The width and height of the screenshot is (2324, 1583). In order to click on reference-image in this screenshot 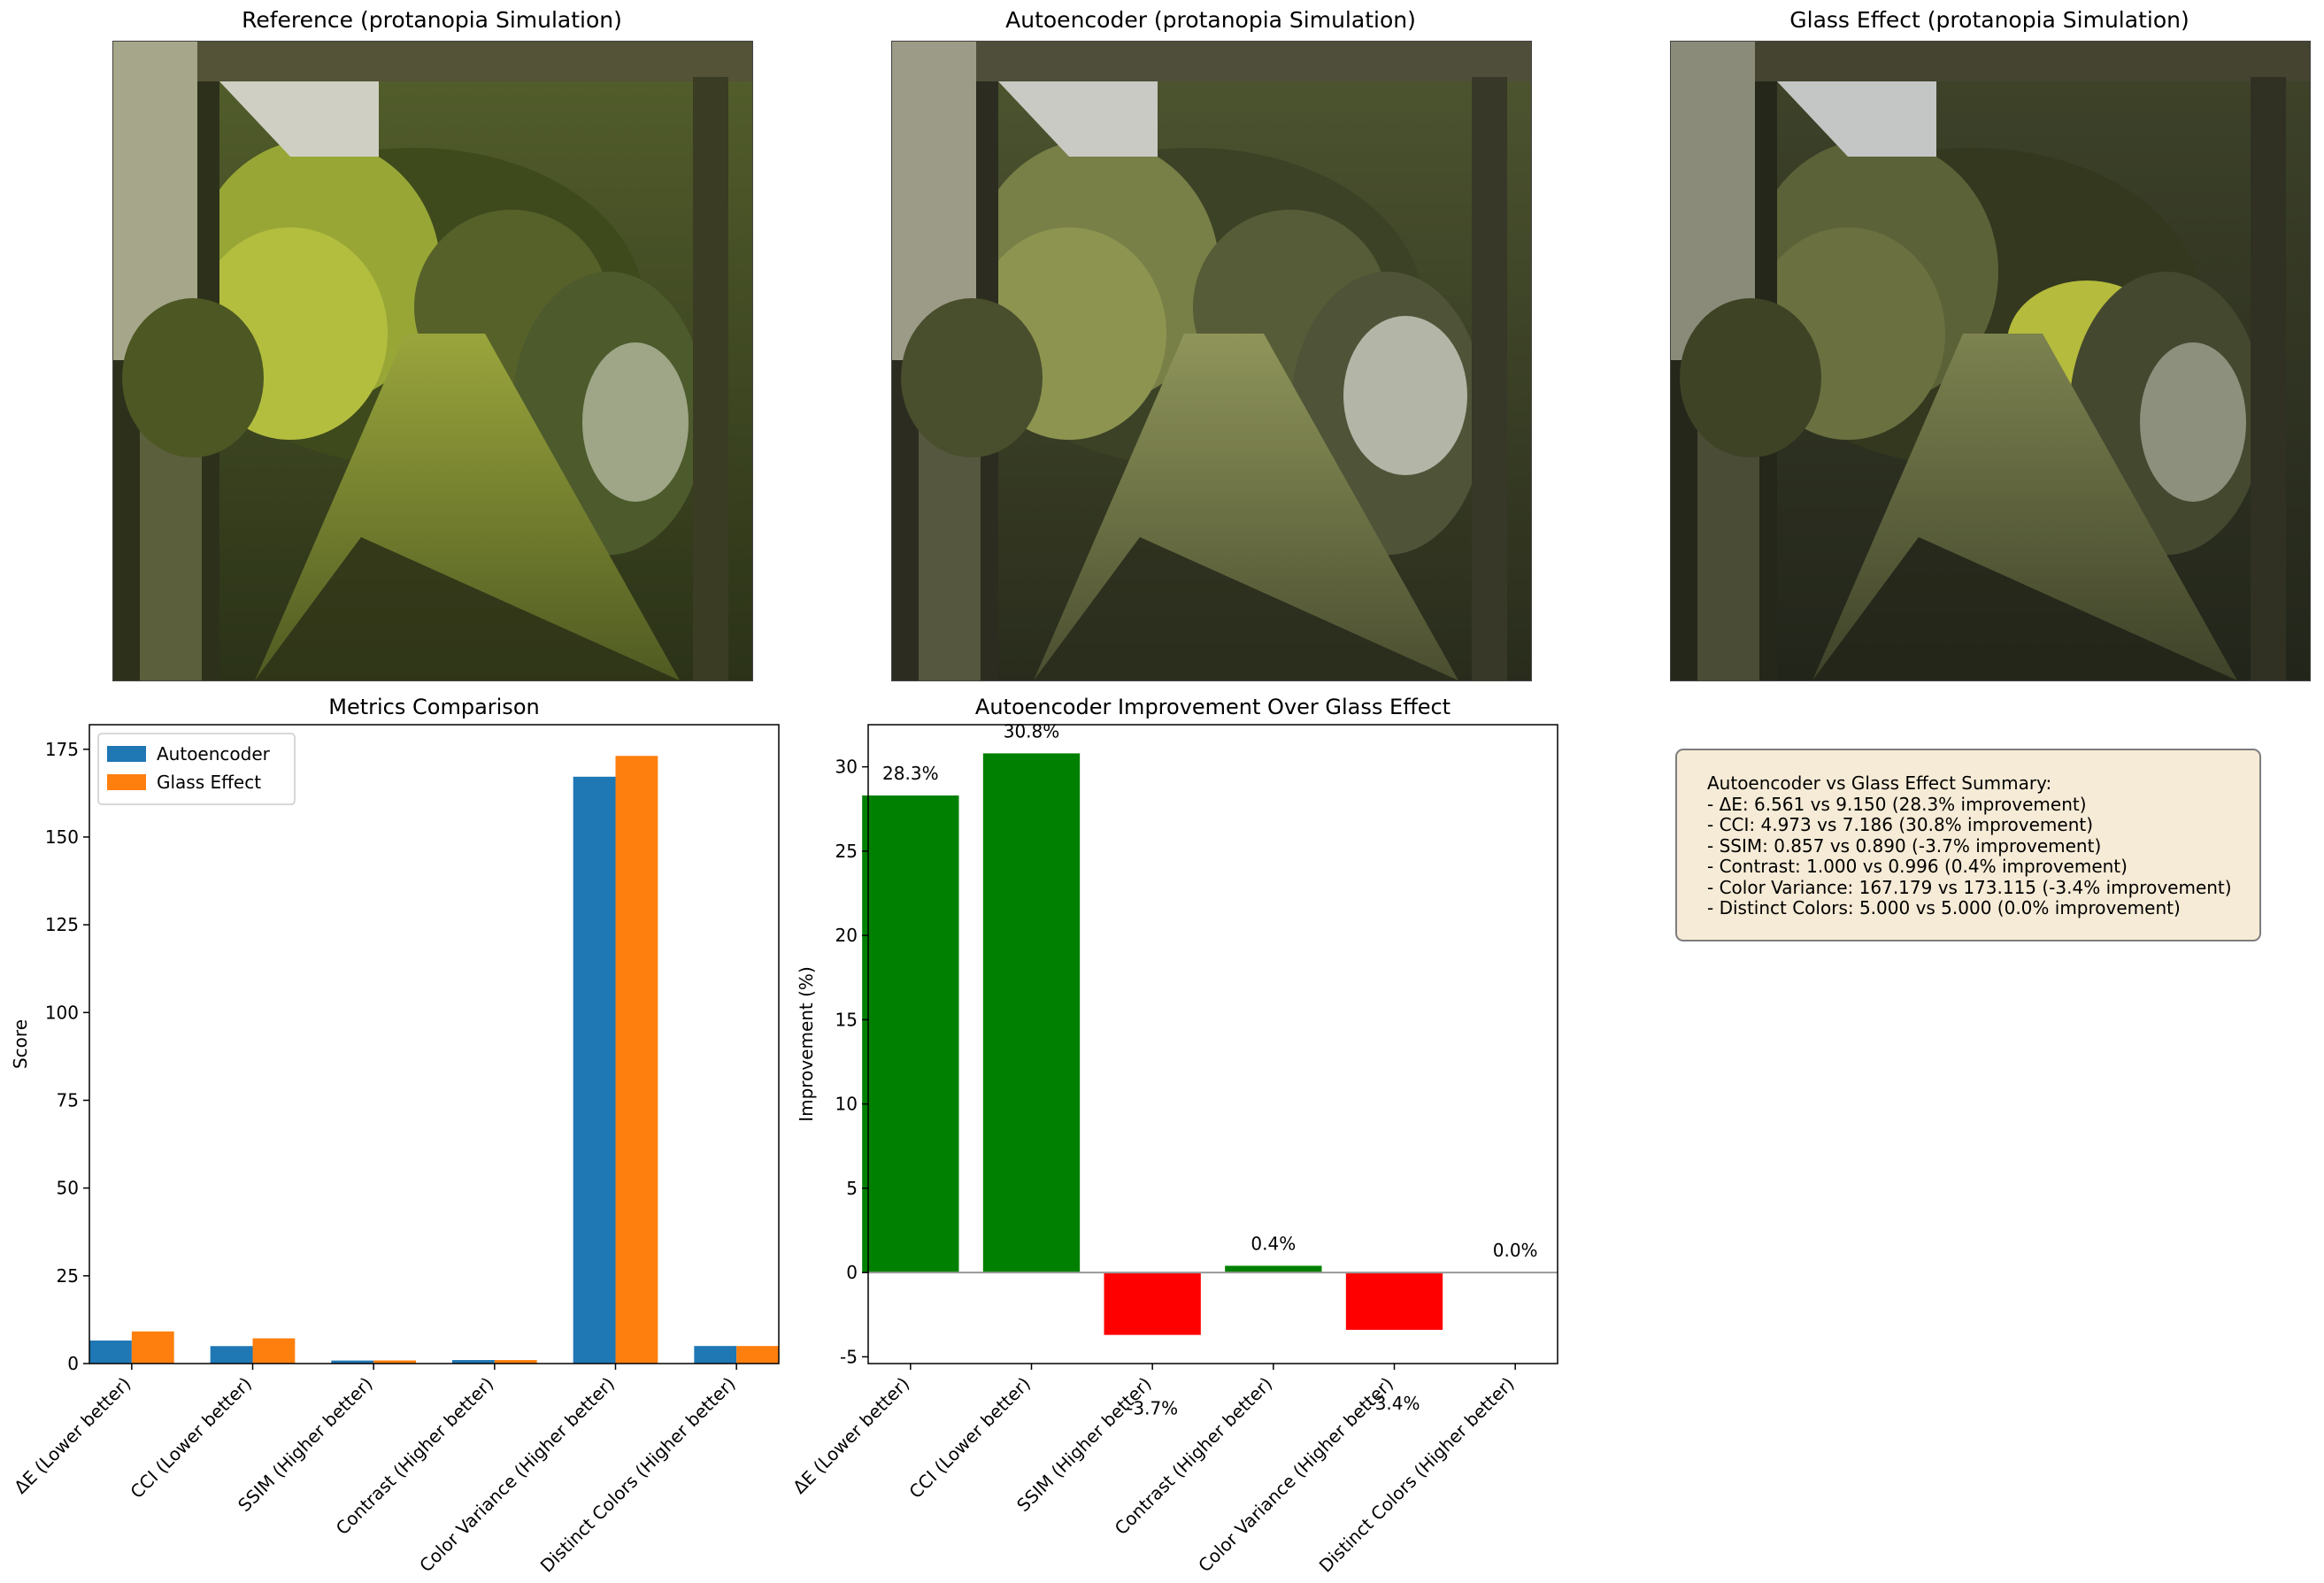, I will do `click(432, 361)`.